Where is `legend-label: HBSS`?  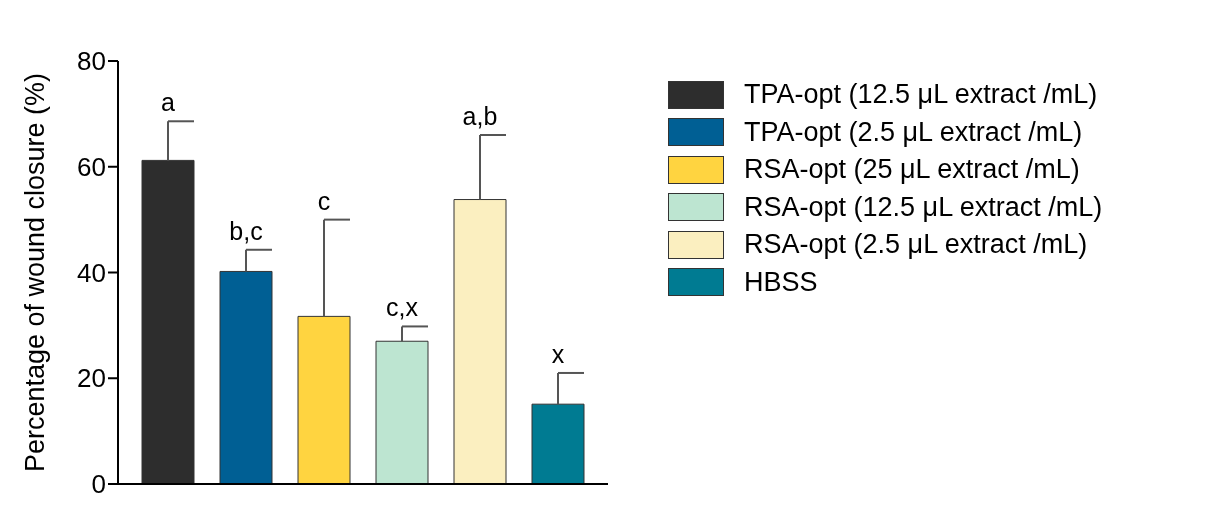
legend-label: HBSS is located at coordinates (781, 282).